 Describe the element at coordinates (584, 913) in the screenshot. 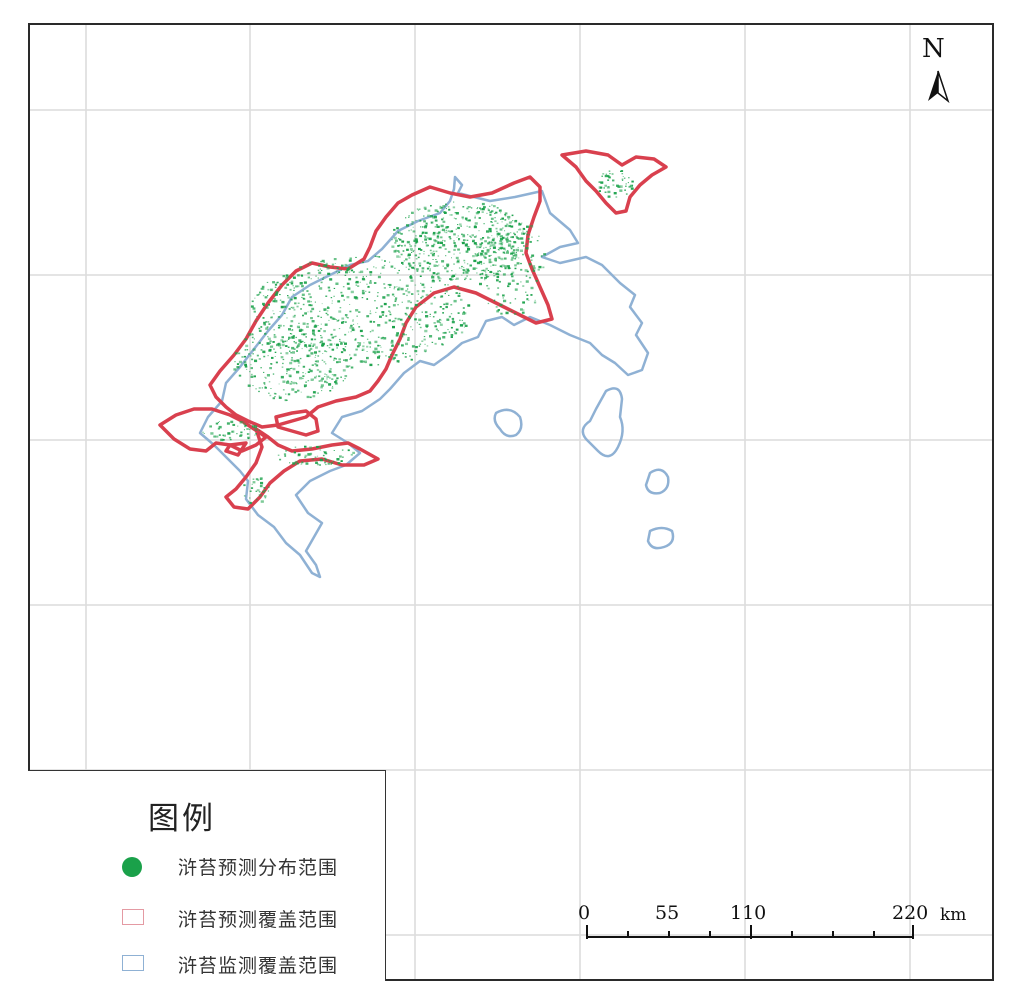

I see `scale-tick-0: 0` at that location.